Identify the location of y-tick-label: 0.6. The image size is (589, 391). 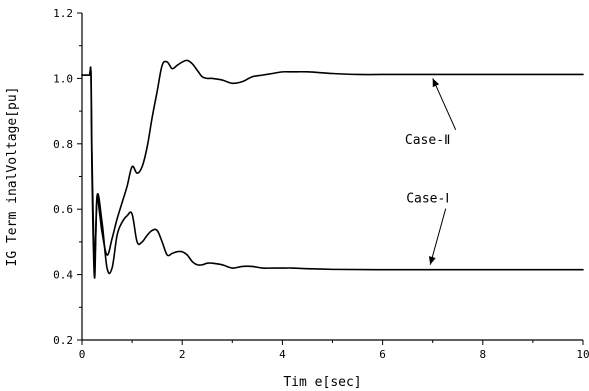
(63, 209).